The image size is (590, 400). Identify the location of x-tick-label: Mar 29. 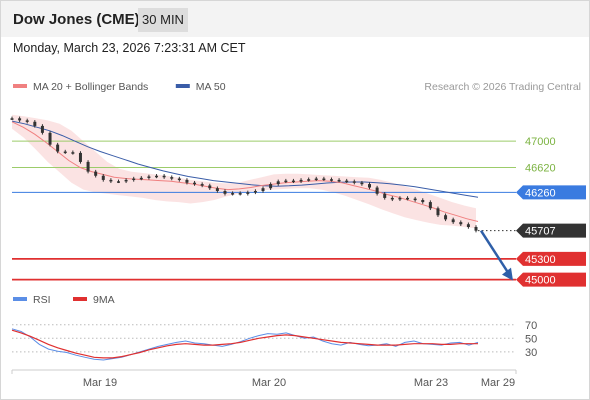
(498, 383).